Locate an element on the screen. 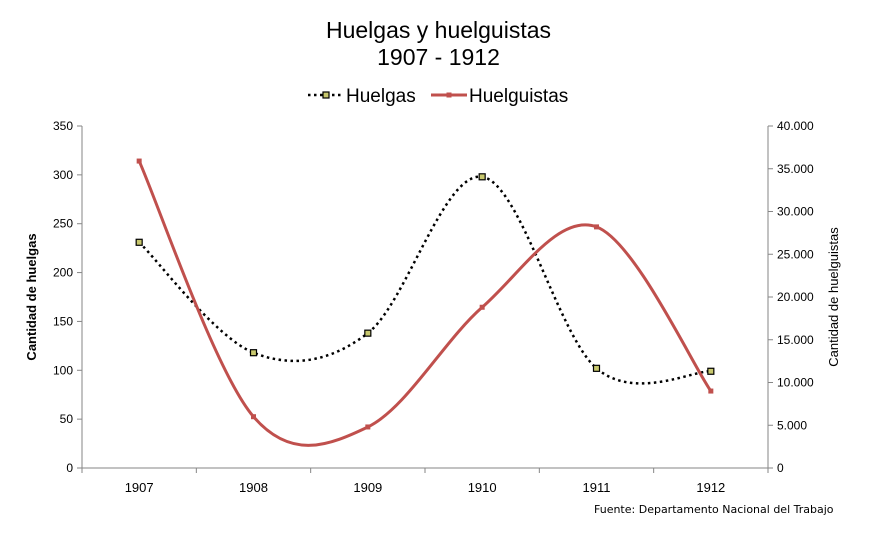 This screenshot has width=877, height=547. legend-label-huelguistas: Huelguistas is located at coordinates (518, 96).